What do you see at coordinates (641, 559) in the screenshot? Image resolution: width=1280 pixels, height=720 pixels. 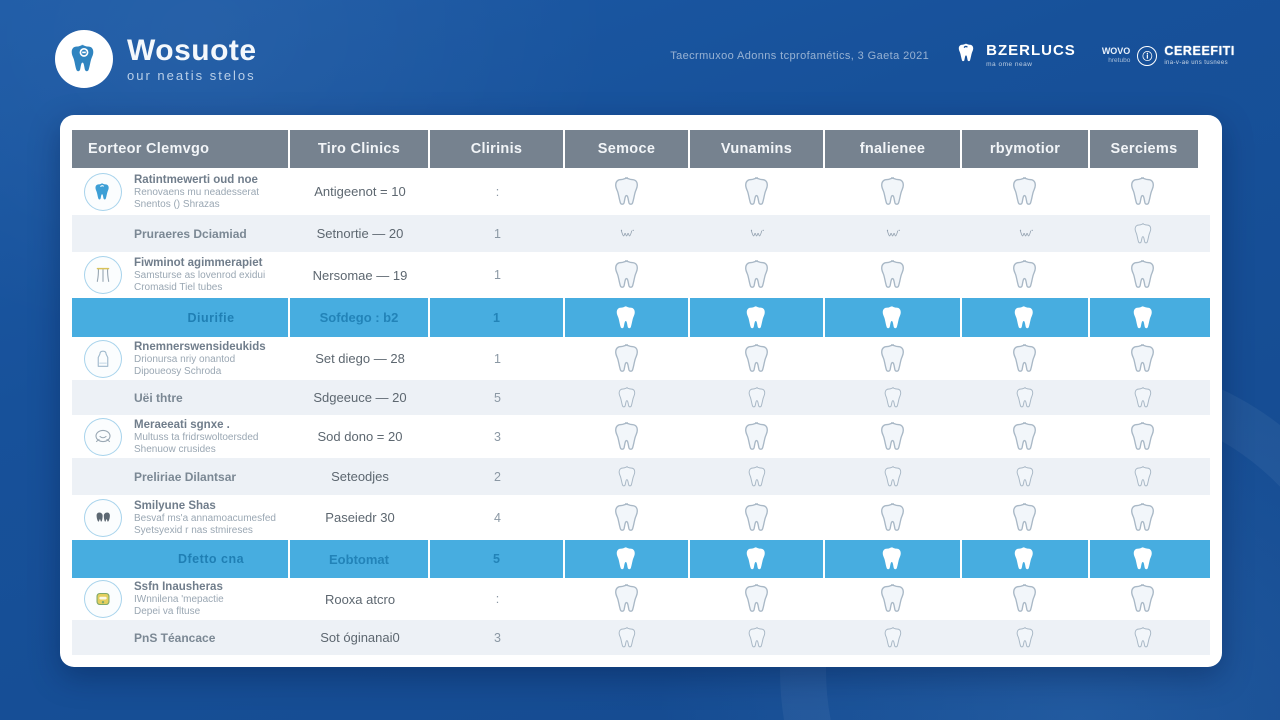 I see `table-row: Dfetto cna Eobtomat 5` at bounding box center [641, 559].